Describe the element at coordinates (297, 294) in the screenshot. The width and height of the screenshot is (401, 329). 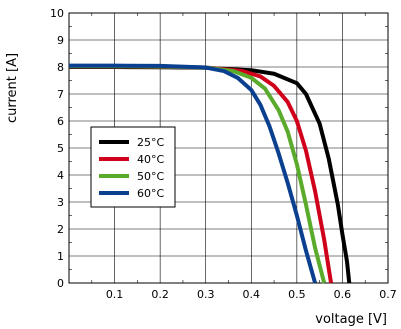
I see `x-tick-label: 0.5` at that location.